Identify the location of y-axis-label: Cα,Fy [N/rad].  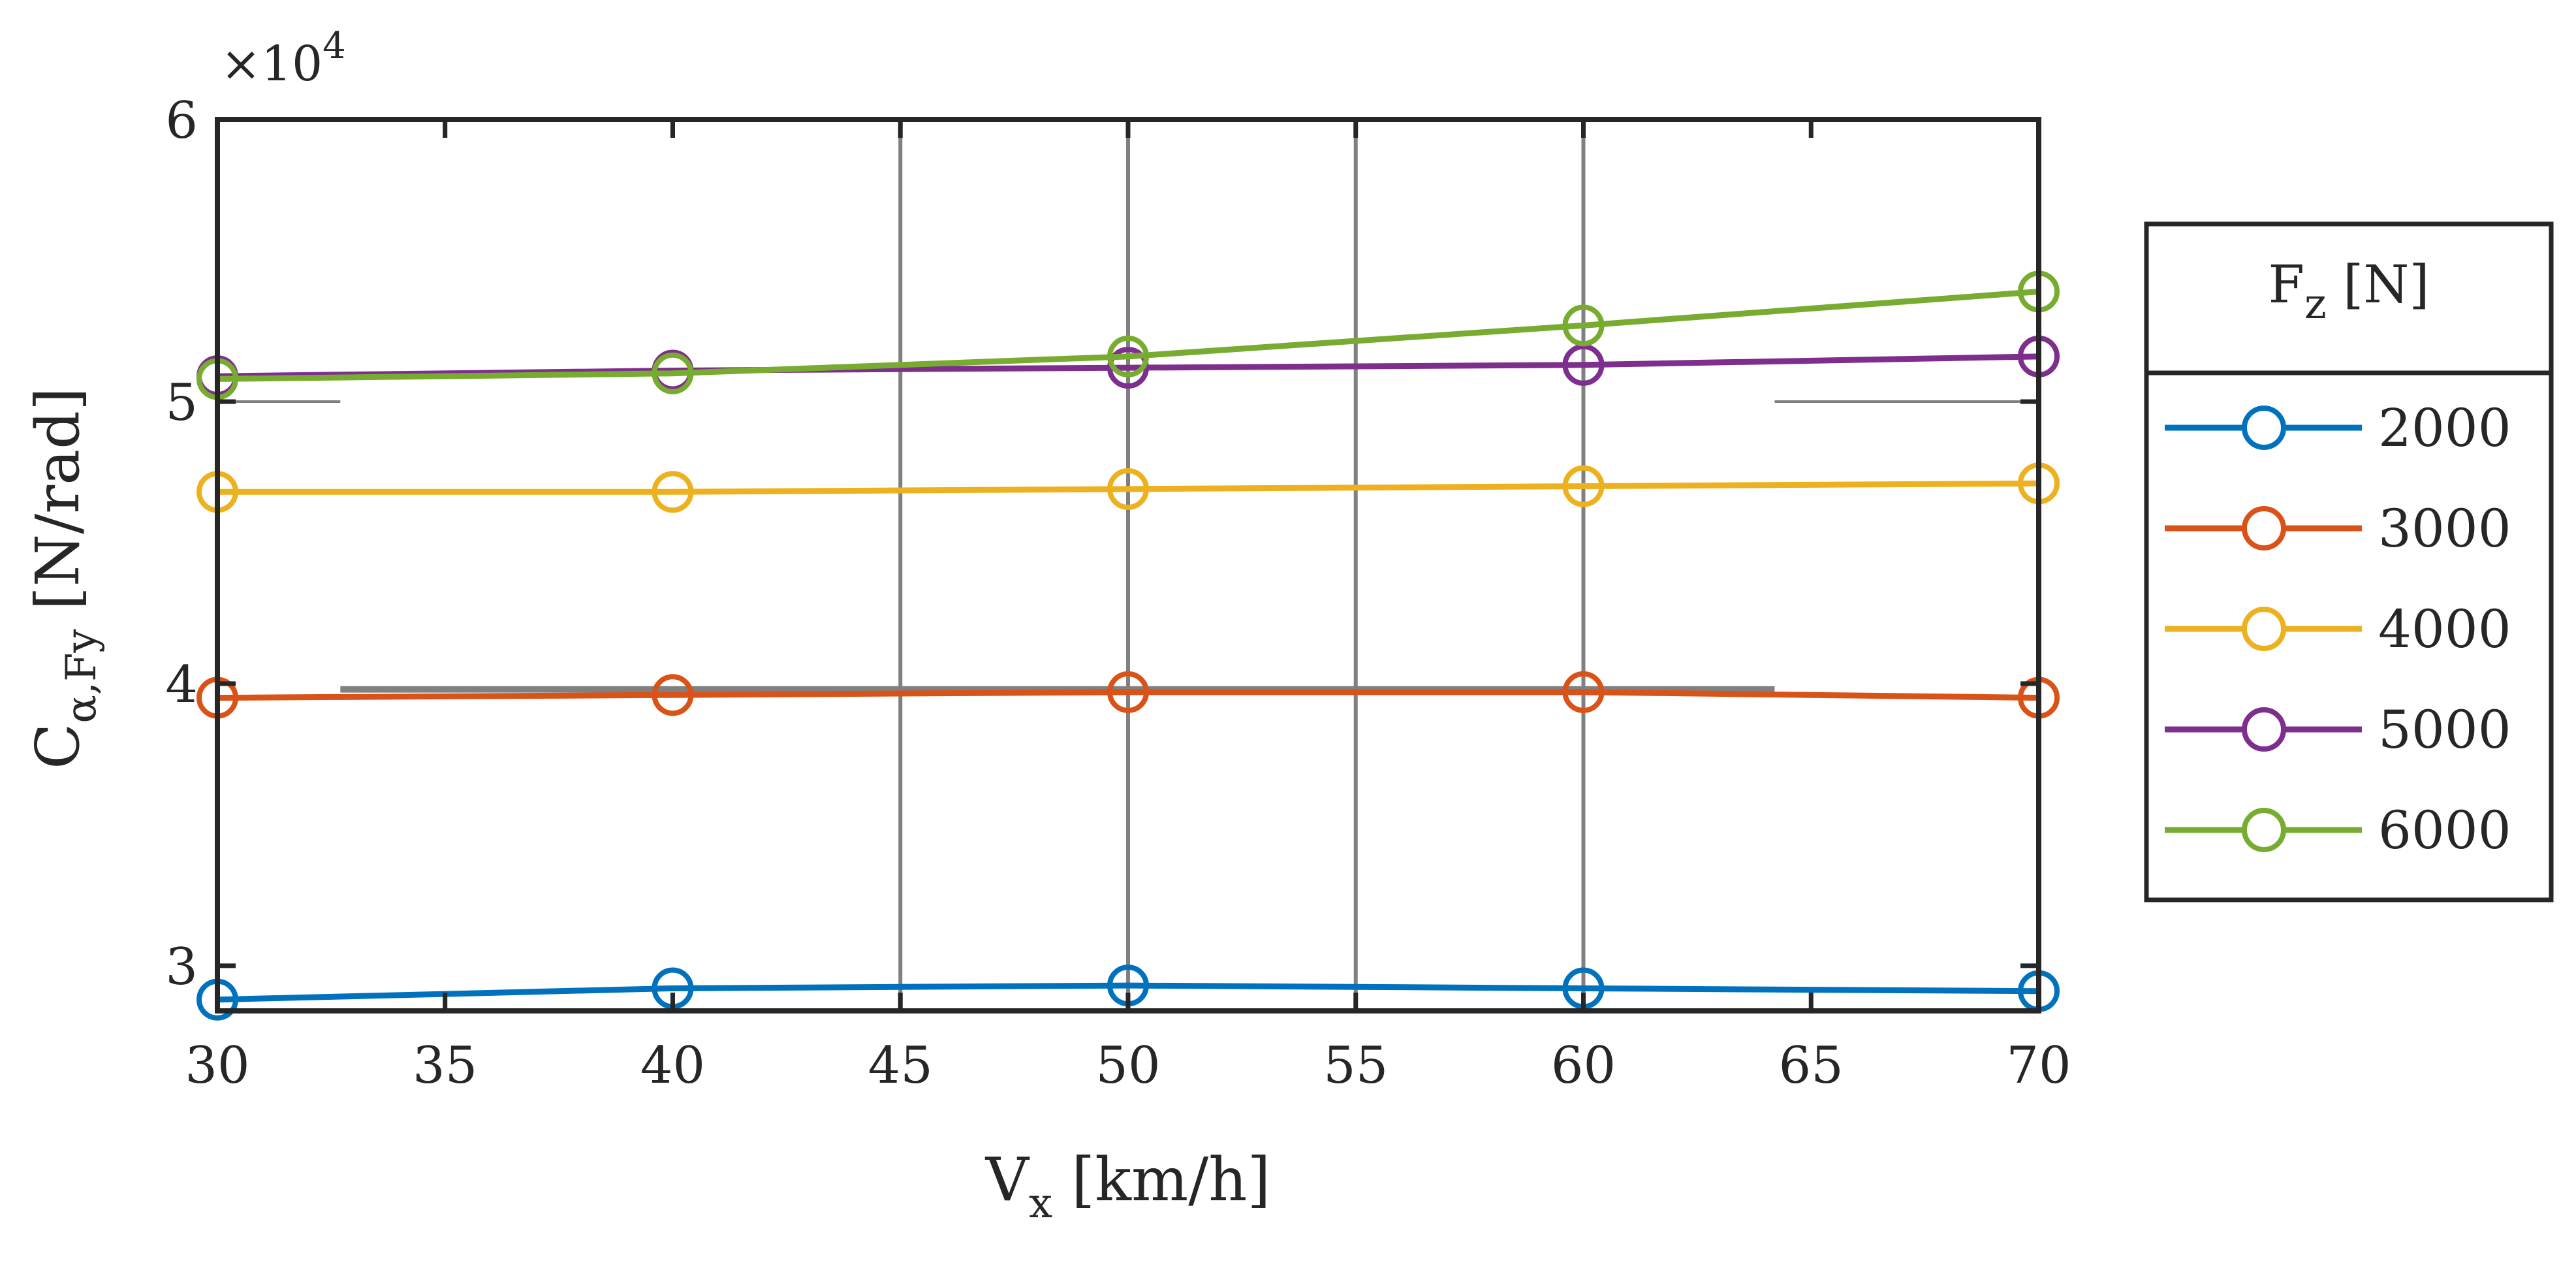
(64, 578).